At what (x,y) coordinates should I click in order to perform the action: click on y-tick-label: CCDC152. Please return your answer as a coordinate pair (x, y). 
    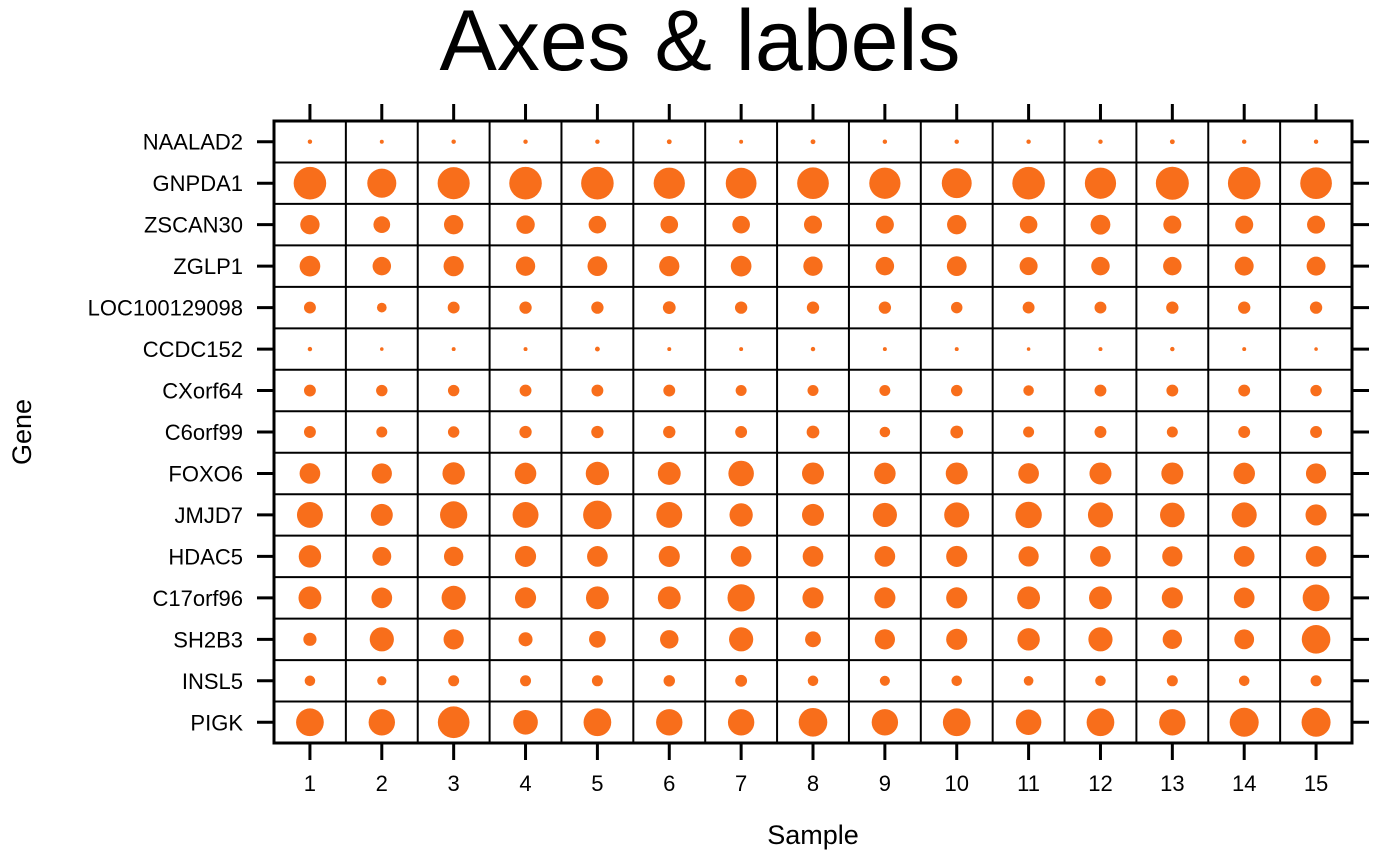
    Looking at the image, I should click on (193, 349).